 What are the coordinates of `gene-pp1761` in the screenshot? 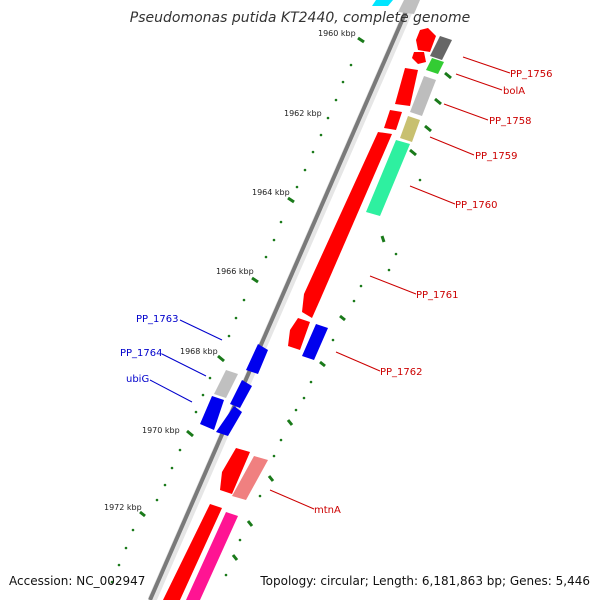 It's located at (347, 225).